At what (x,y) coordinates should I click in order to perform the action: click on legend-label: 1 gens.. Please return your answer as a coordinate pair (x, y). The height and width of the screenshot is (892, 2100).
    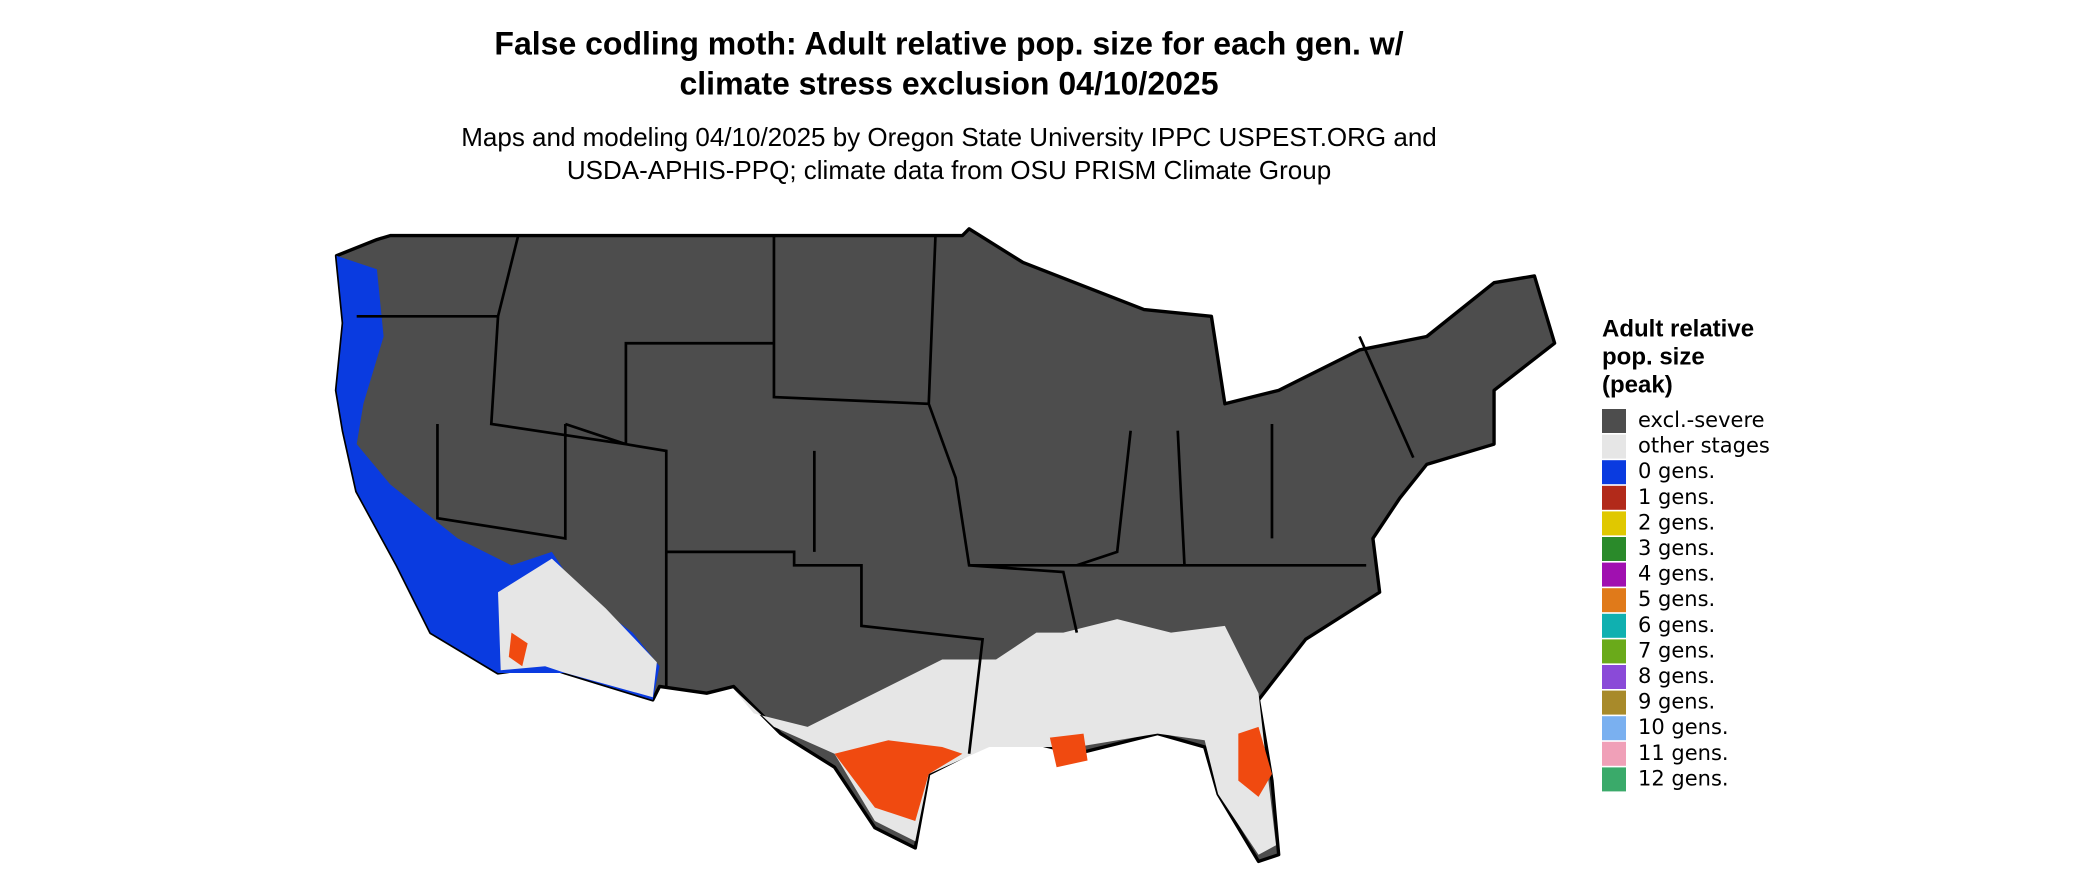
    Looking at the image, I should click on (1676, 497).